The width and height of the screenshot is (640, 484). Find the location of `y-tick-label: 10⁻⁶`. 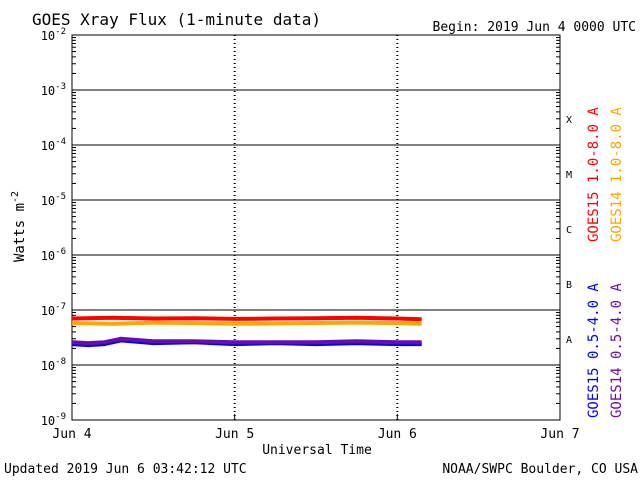

y-tick-label: 10⁻⁶ is located at coordinates (53, 255).